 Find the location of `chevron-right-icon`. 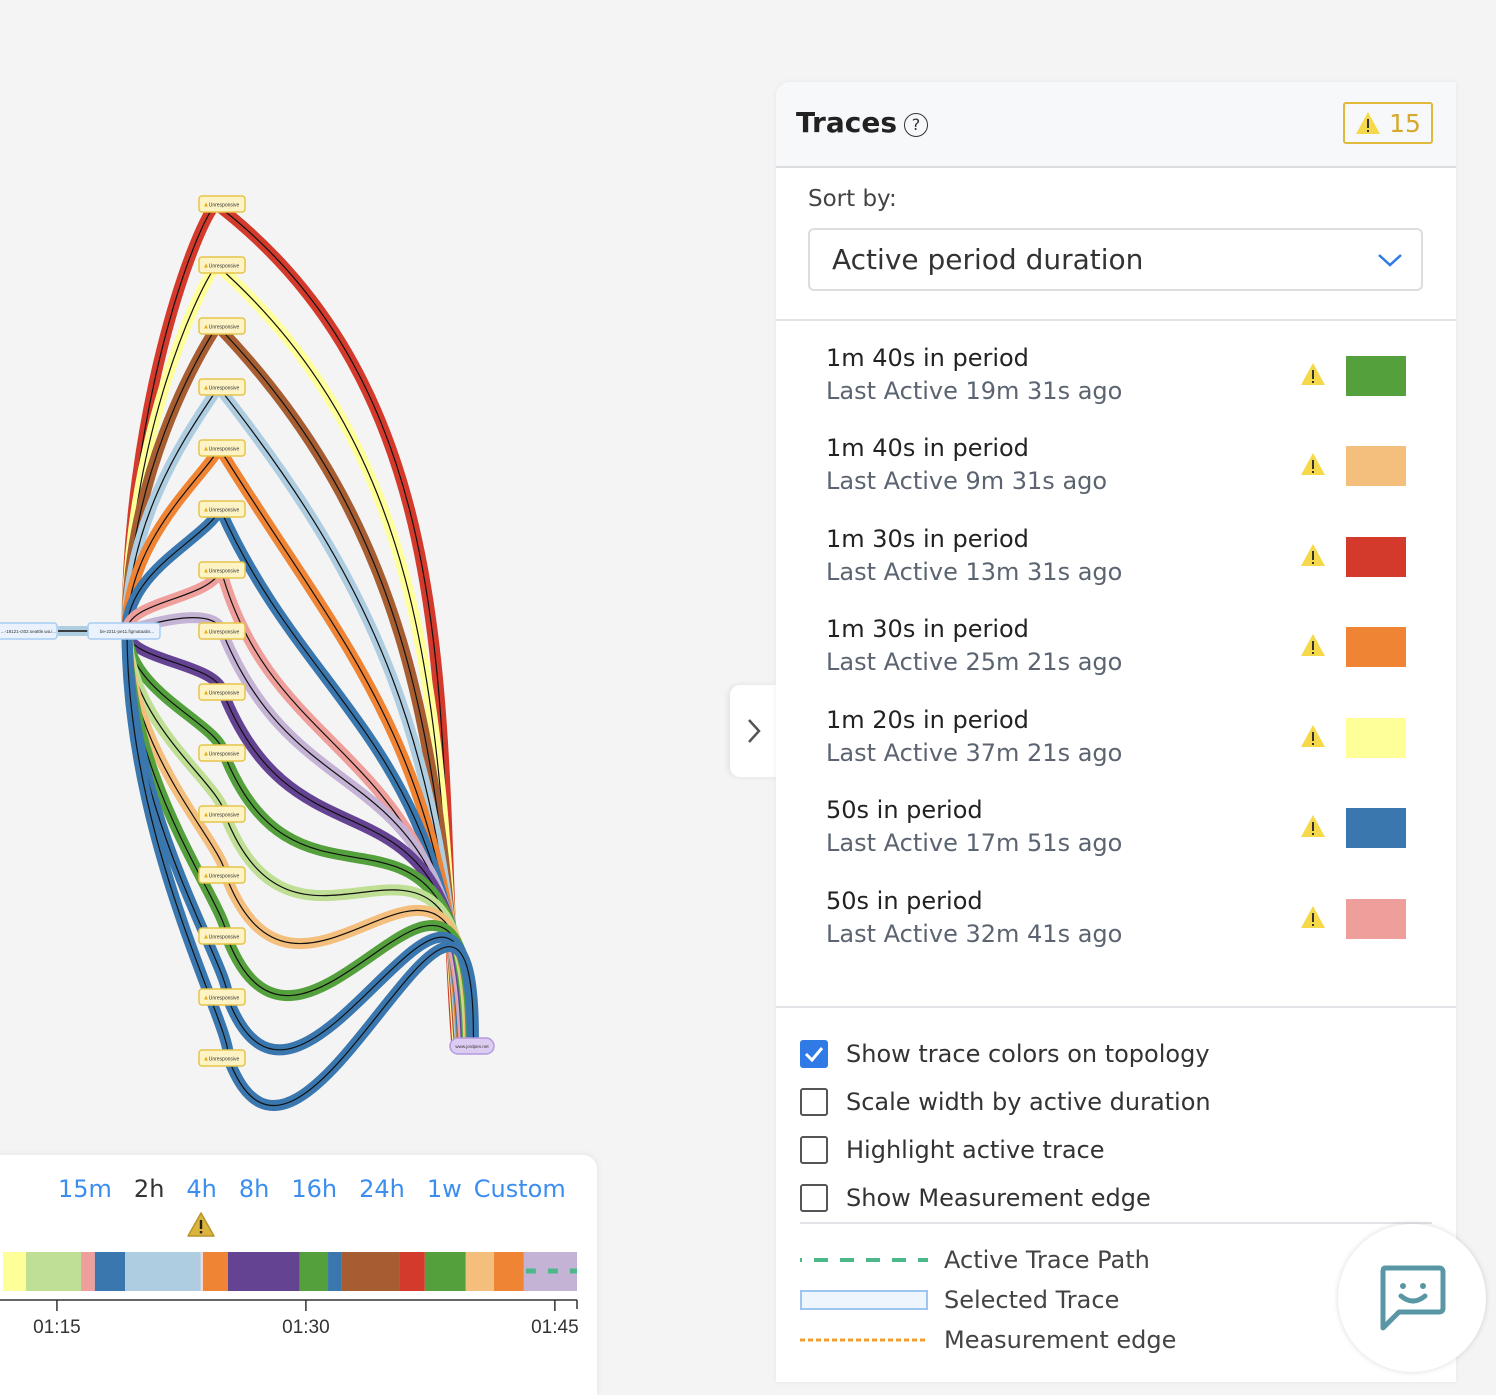

chevron-right-icon is located at coordinates (754, 731).